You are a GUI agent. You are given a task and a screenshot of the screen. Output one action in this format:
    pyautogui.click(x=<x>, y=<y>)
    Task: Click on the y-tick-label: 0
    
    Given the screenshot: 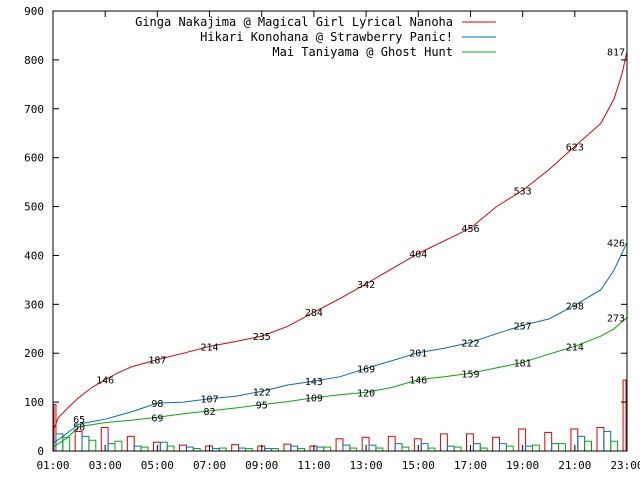 What is the action you would take?
    pyautogui.click(x=40, y=451)
    